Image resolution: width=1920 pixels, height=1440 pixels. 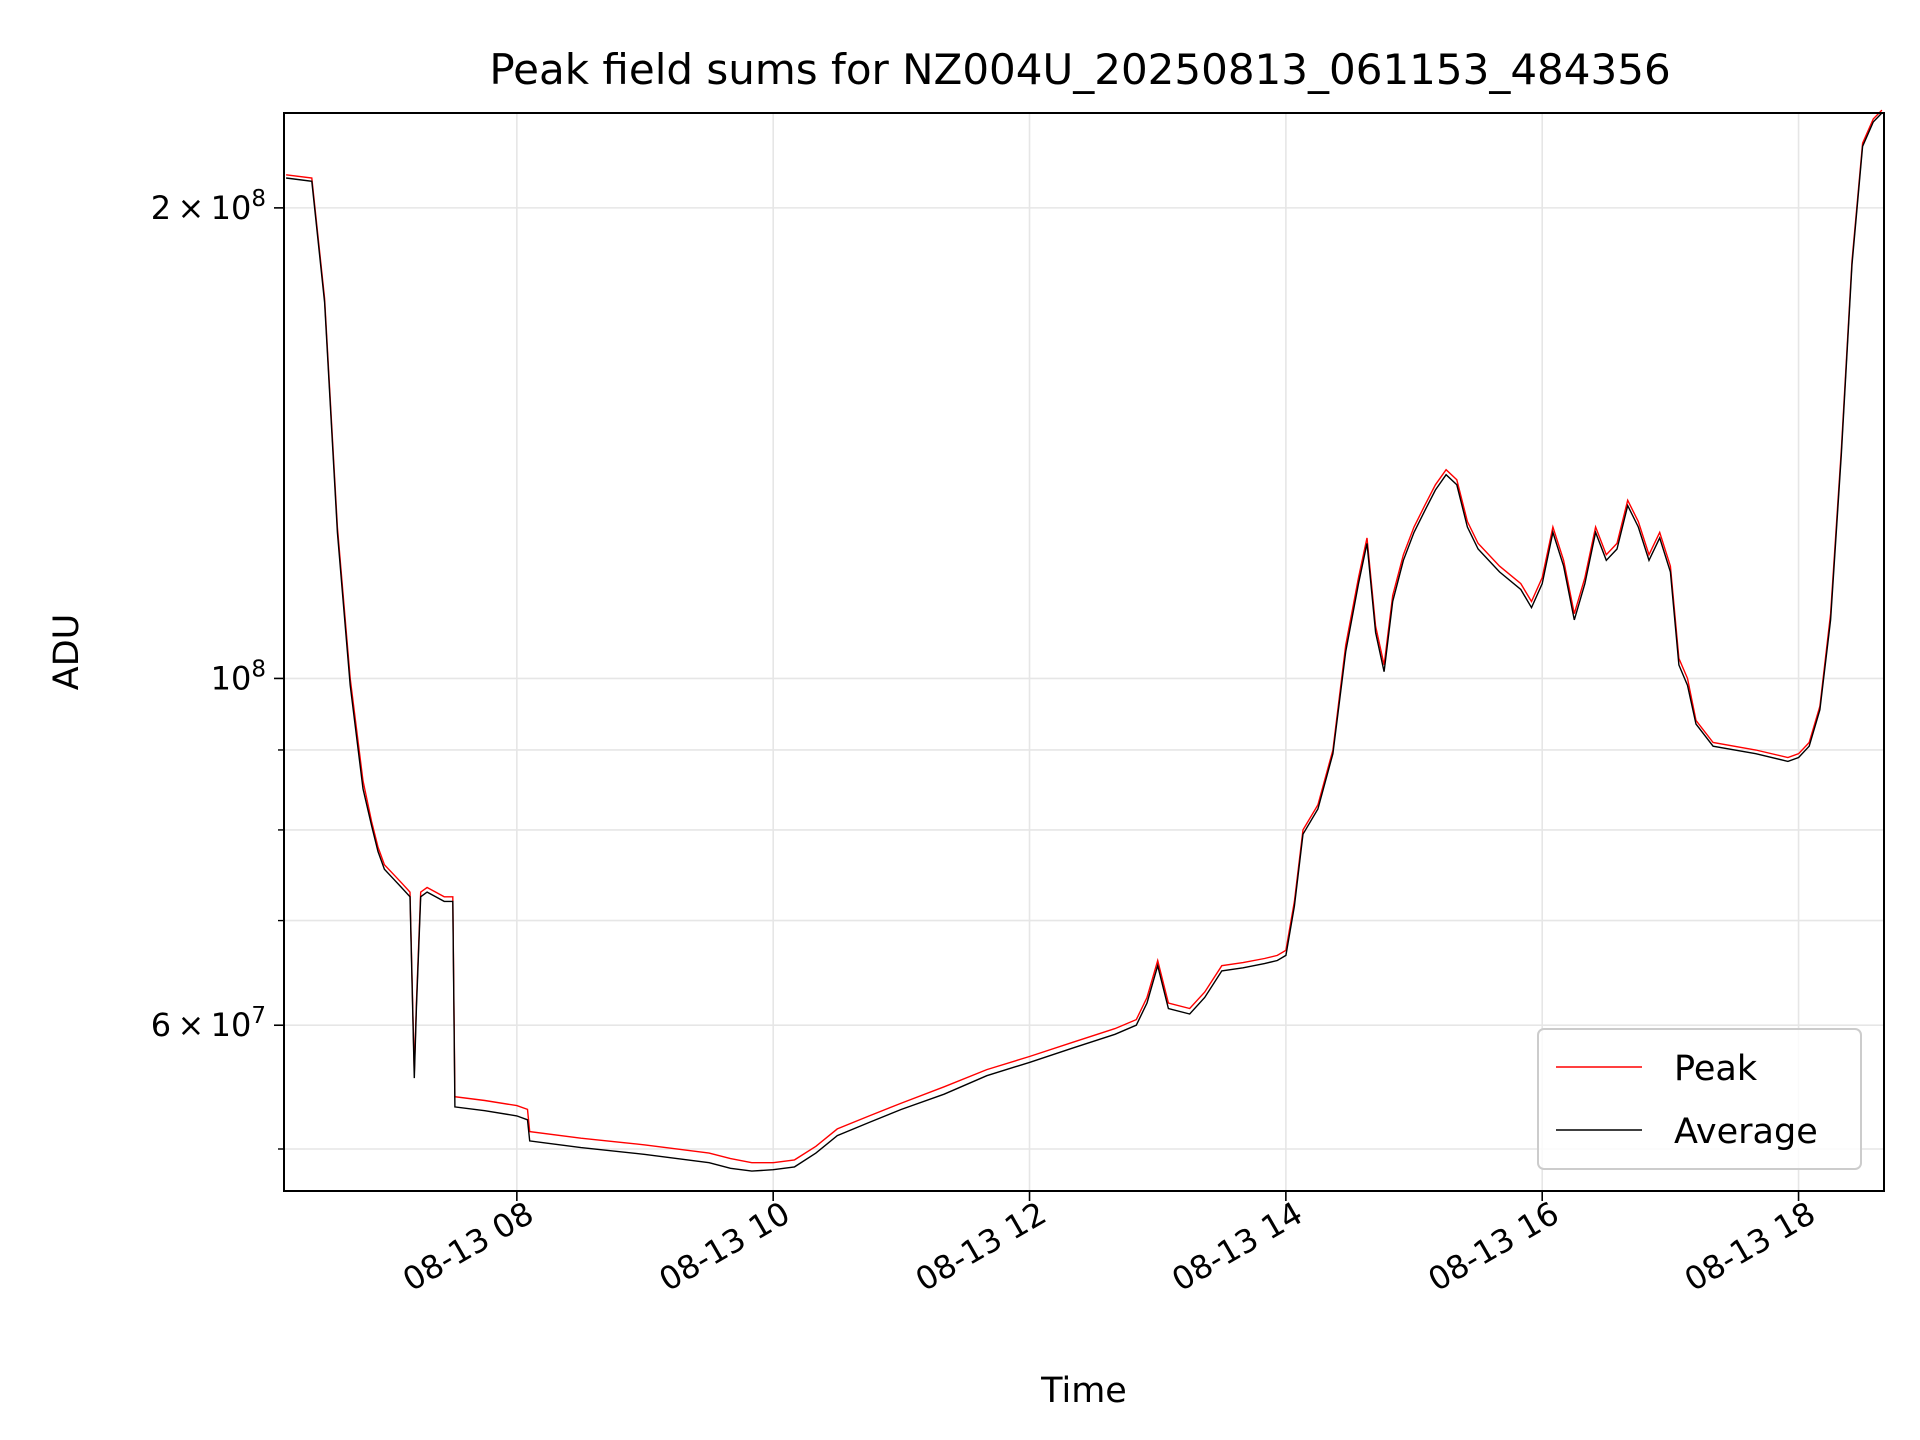 I want to click on legend-label-average: Average, so click(x=1746, y=1132).